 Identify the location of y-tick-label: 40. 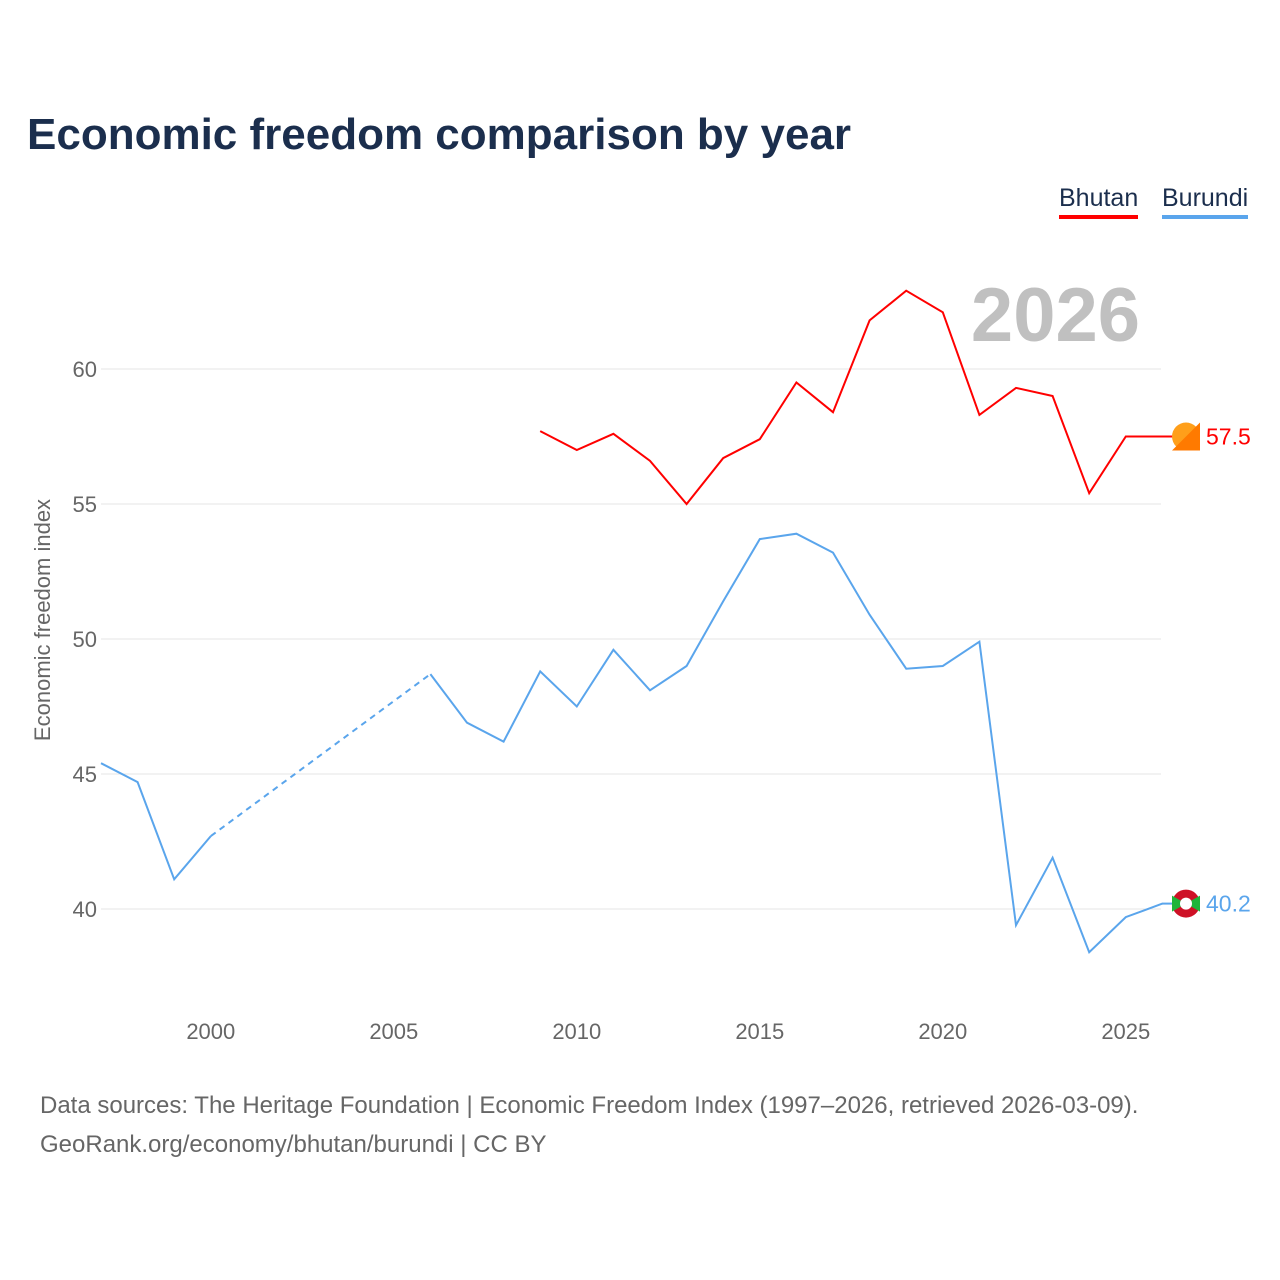
(85, 909).